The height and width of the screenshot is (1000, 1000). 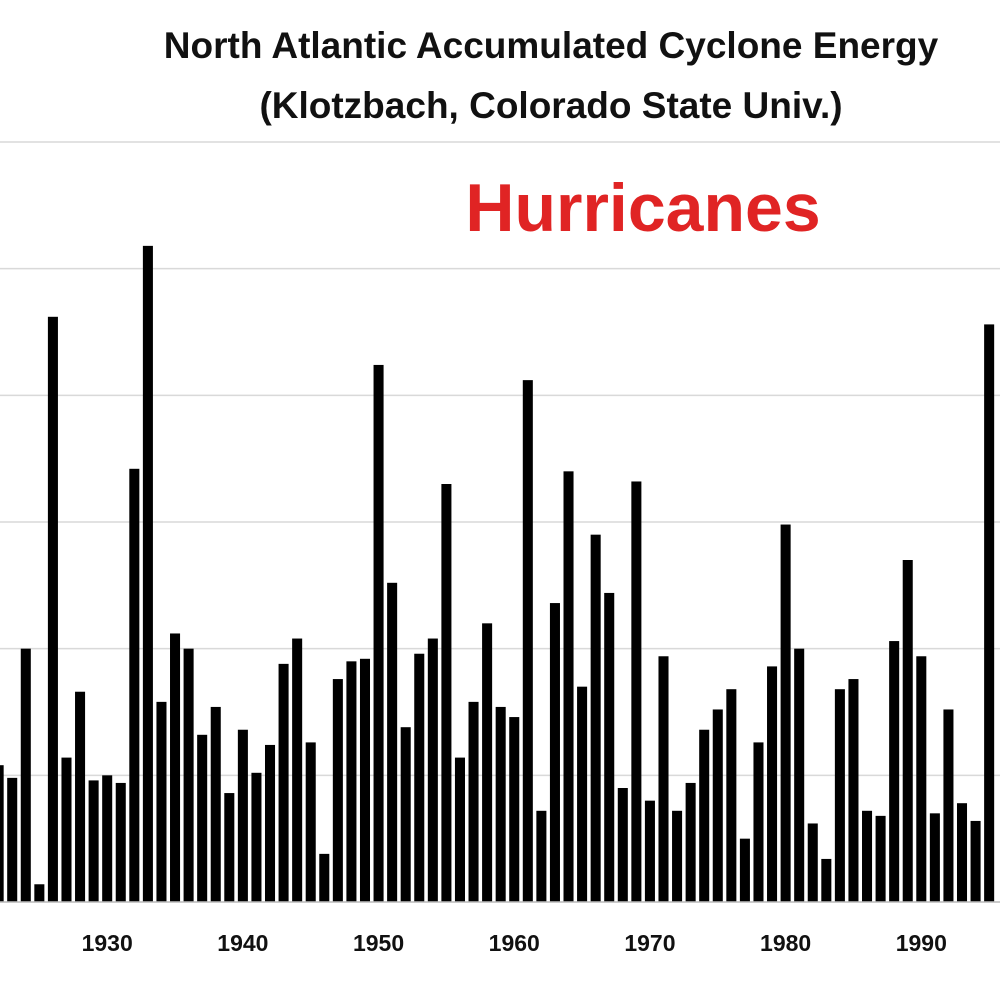 I want to click on x-tick-label: 1990, so click(x=921, y=943).